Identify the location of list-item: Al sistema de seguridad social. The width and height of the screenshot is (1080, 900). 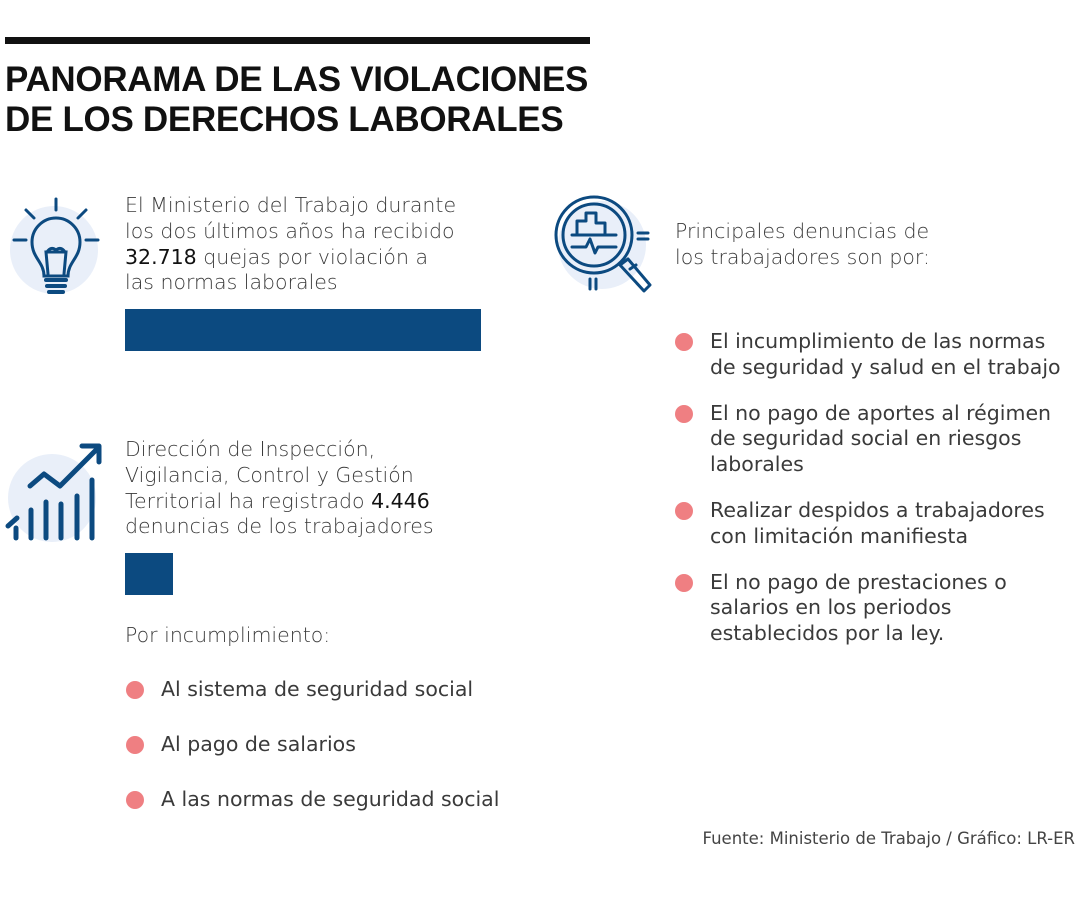
(312, 690).